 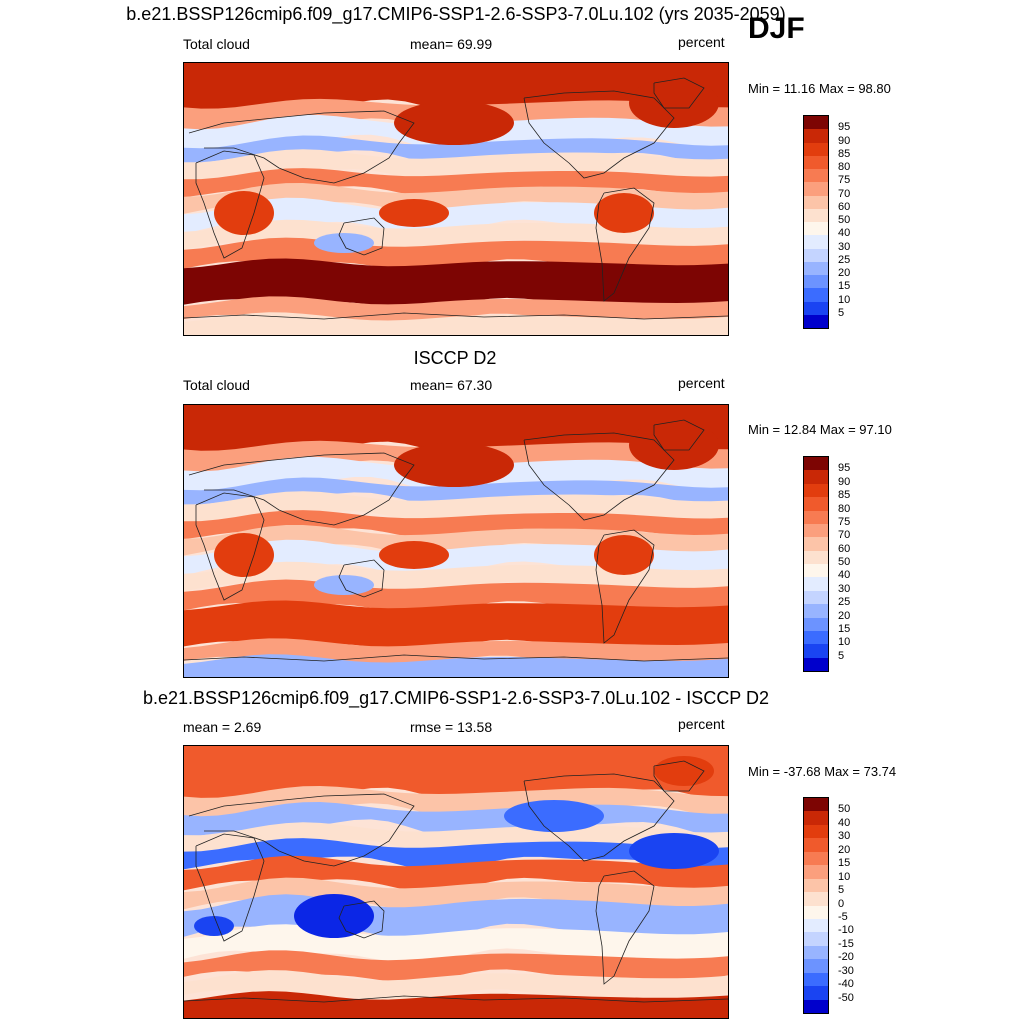 I want to click on colorbar-tick-label: -30, so click(x=846, y=970).